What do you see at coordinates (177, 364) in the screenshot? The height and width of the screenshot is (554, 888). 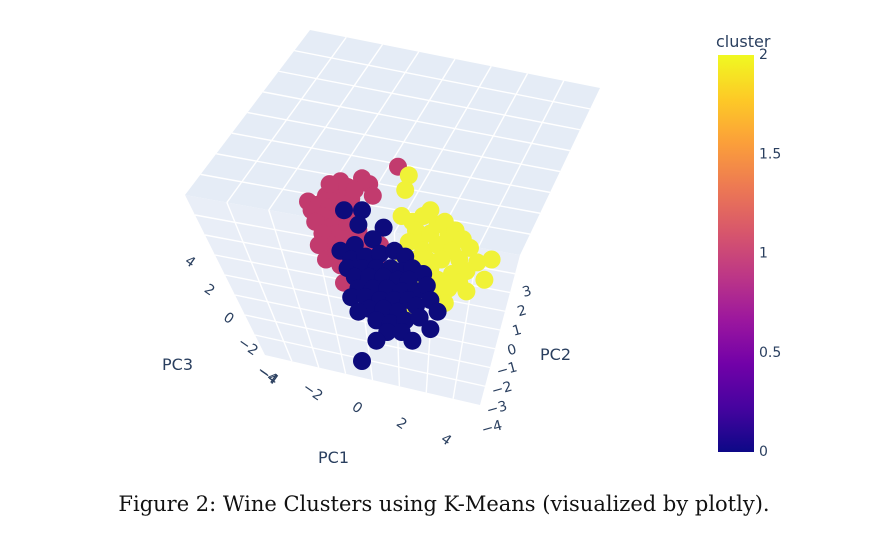 I see `pc3-axis-label: PC3` at bounding box center [177, 364].